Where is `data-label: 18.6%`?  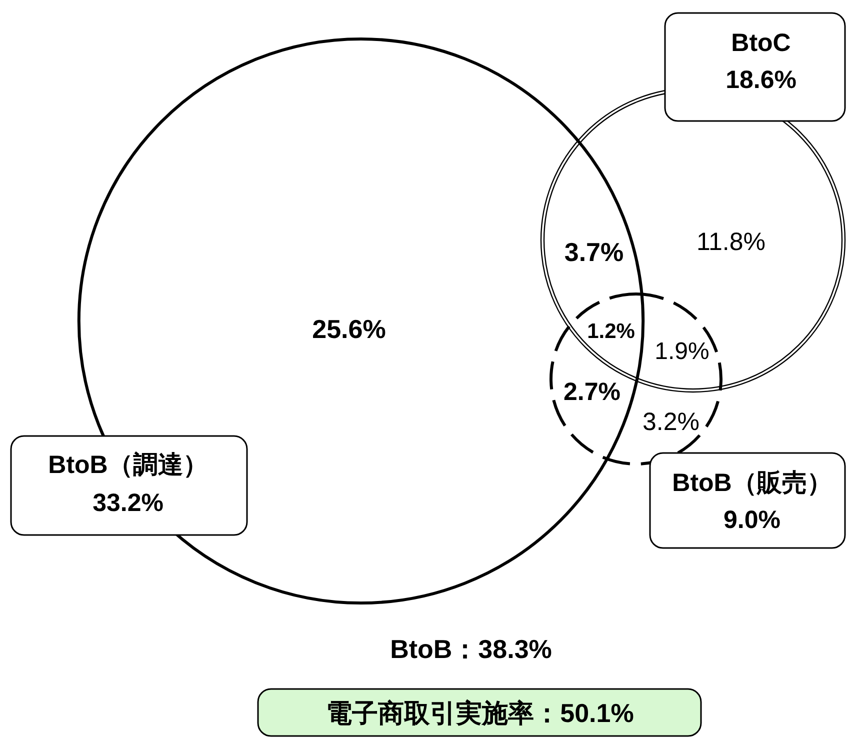
data-label: 18.6% is located at coordinates (761, 80).